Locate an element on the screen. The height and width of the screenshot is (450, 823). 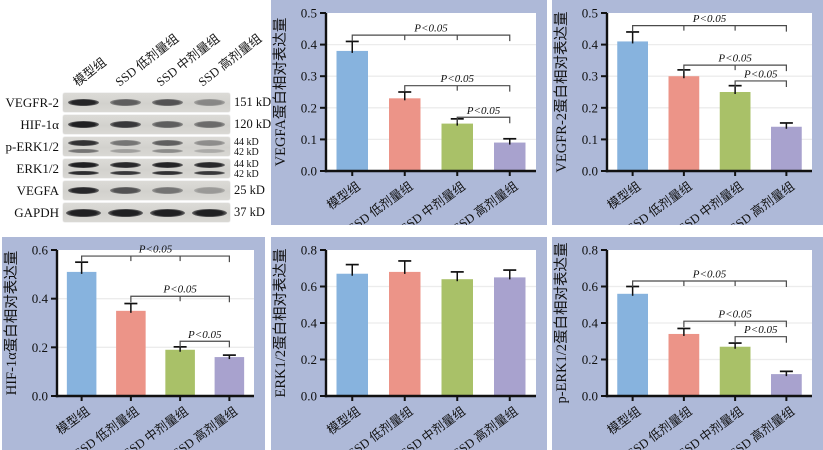
blot-protein-label: GAPDH is located at coordinates (36, 212).